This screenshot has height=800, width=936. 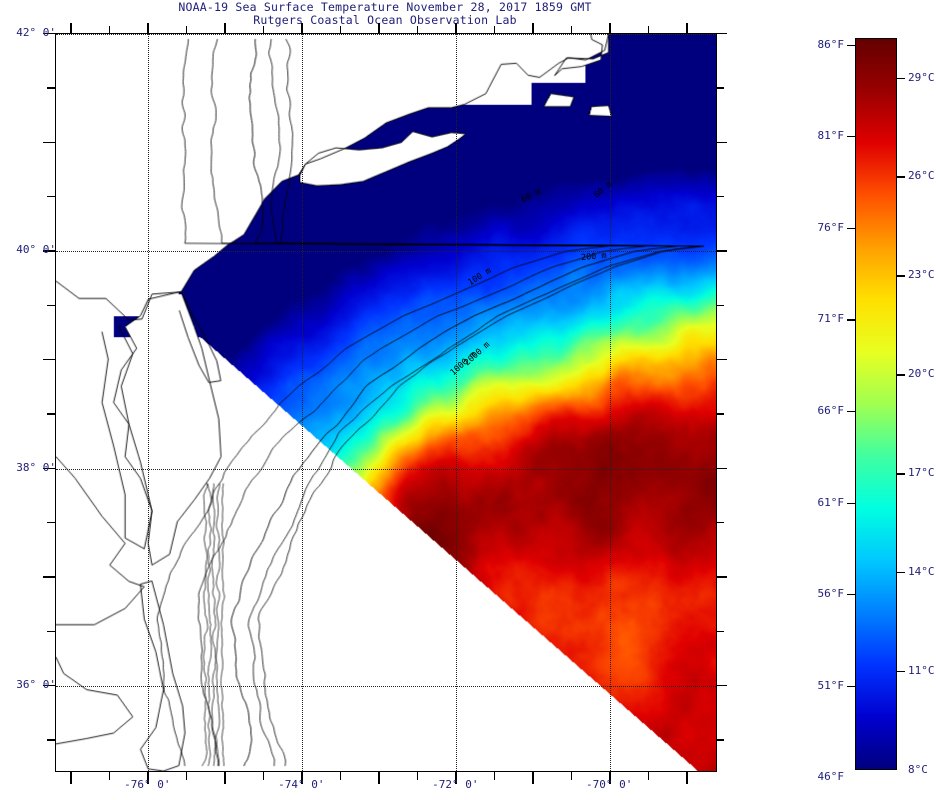 I want to click on colorbar-label-f: 71°F, so click(x=831, y=319).